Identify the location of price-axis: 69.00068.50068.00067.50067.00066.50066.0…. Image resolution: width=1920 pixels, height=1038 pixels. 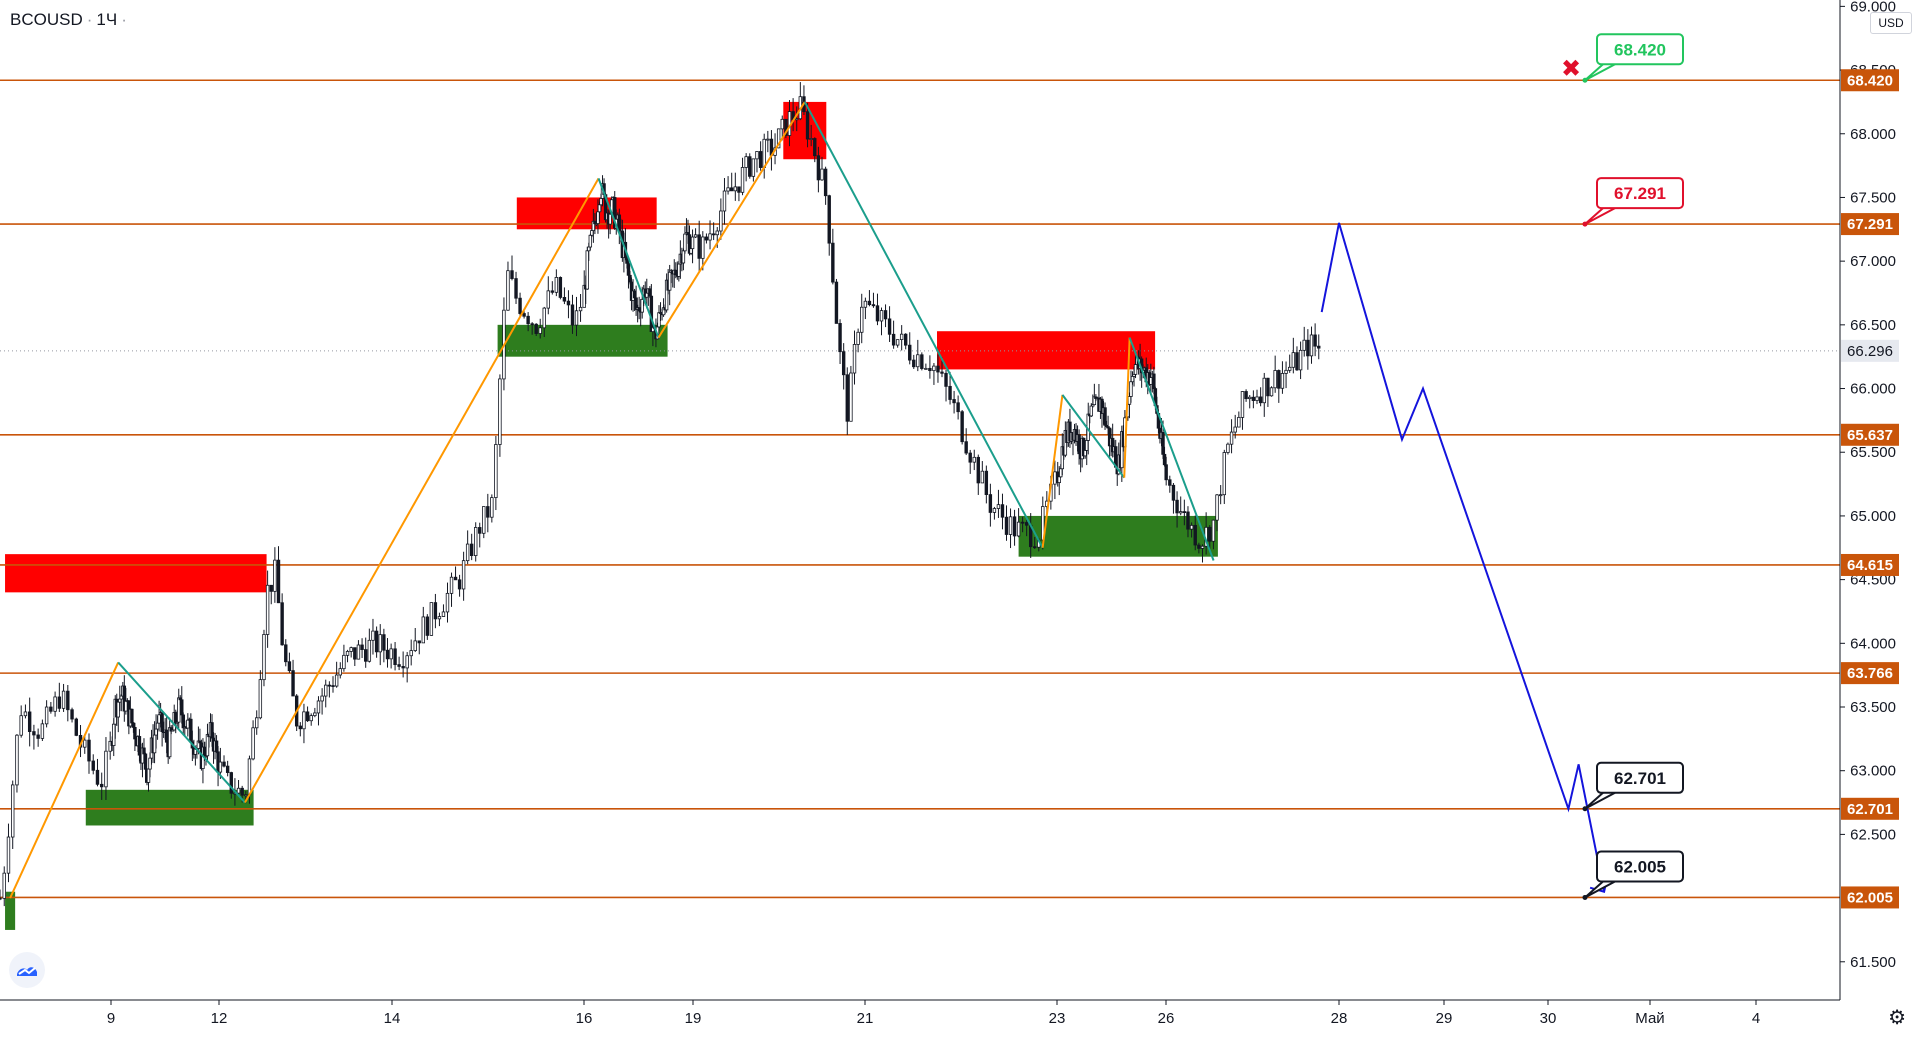
(1869, 500).